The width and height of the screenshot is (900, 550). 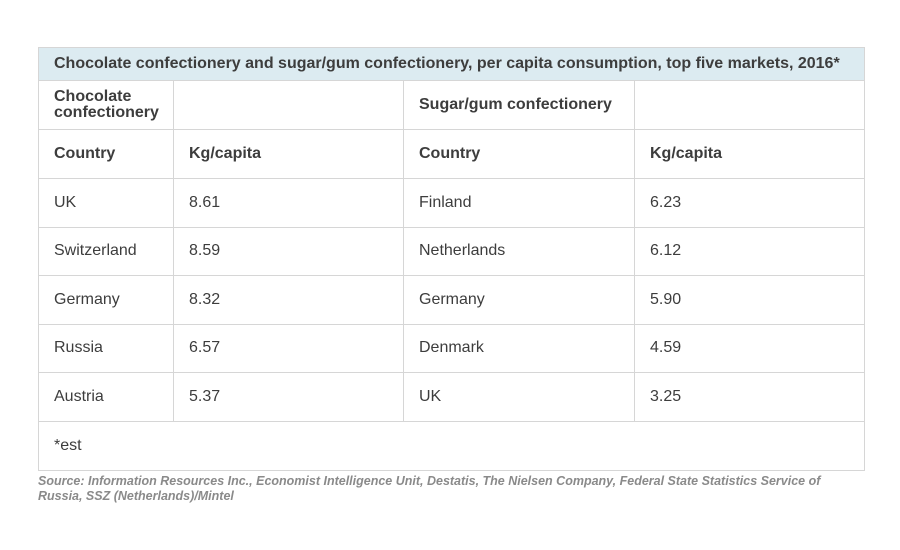 What do you see at coordinates (288, 300) in the screenshot?
I see `chocolate-value-cell: 8.32` at bounding box center [288, 300].